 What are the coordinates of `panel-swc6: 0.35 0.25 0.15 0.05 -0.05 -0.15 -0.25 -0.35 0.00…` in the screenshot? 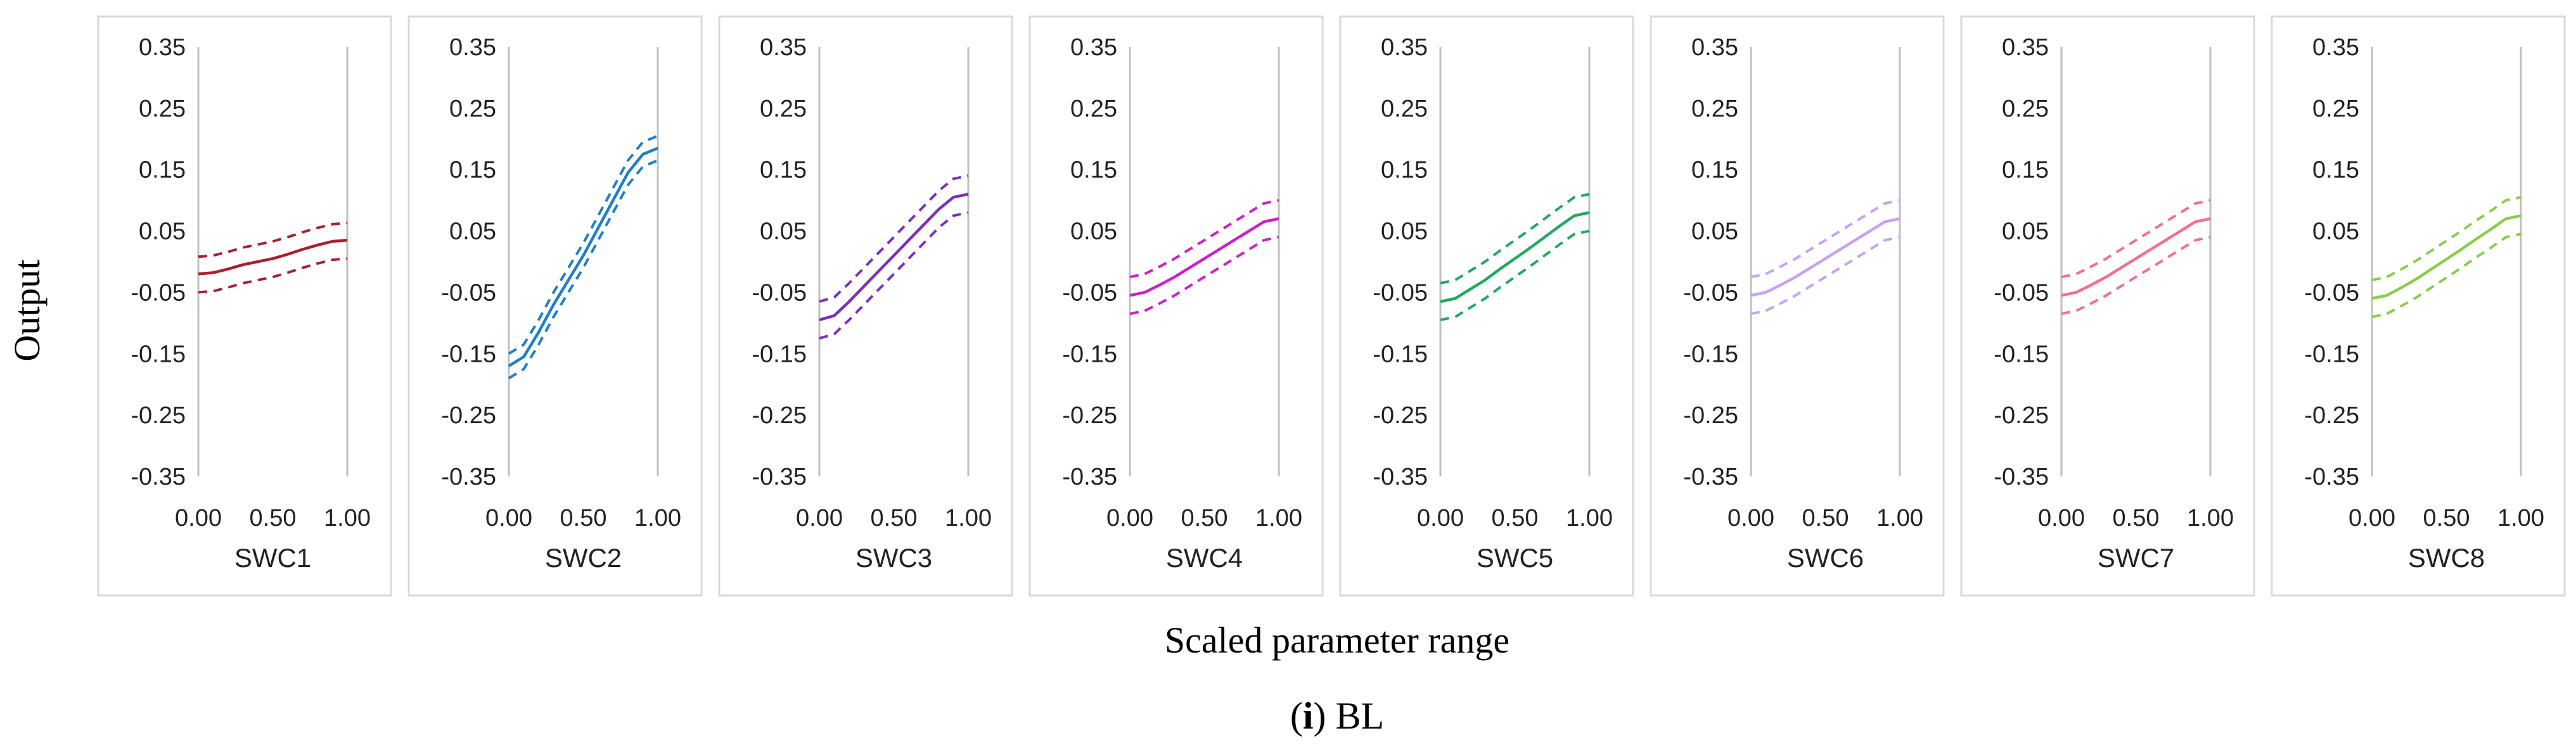 It's located at (1797, 306).